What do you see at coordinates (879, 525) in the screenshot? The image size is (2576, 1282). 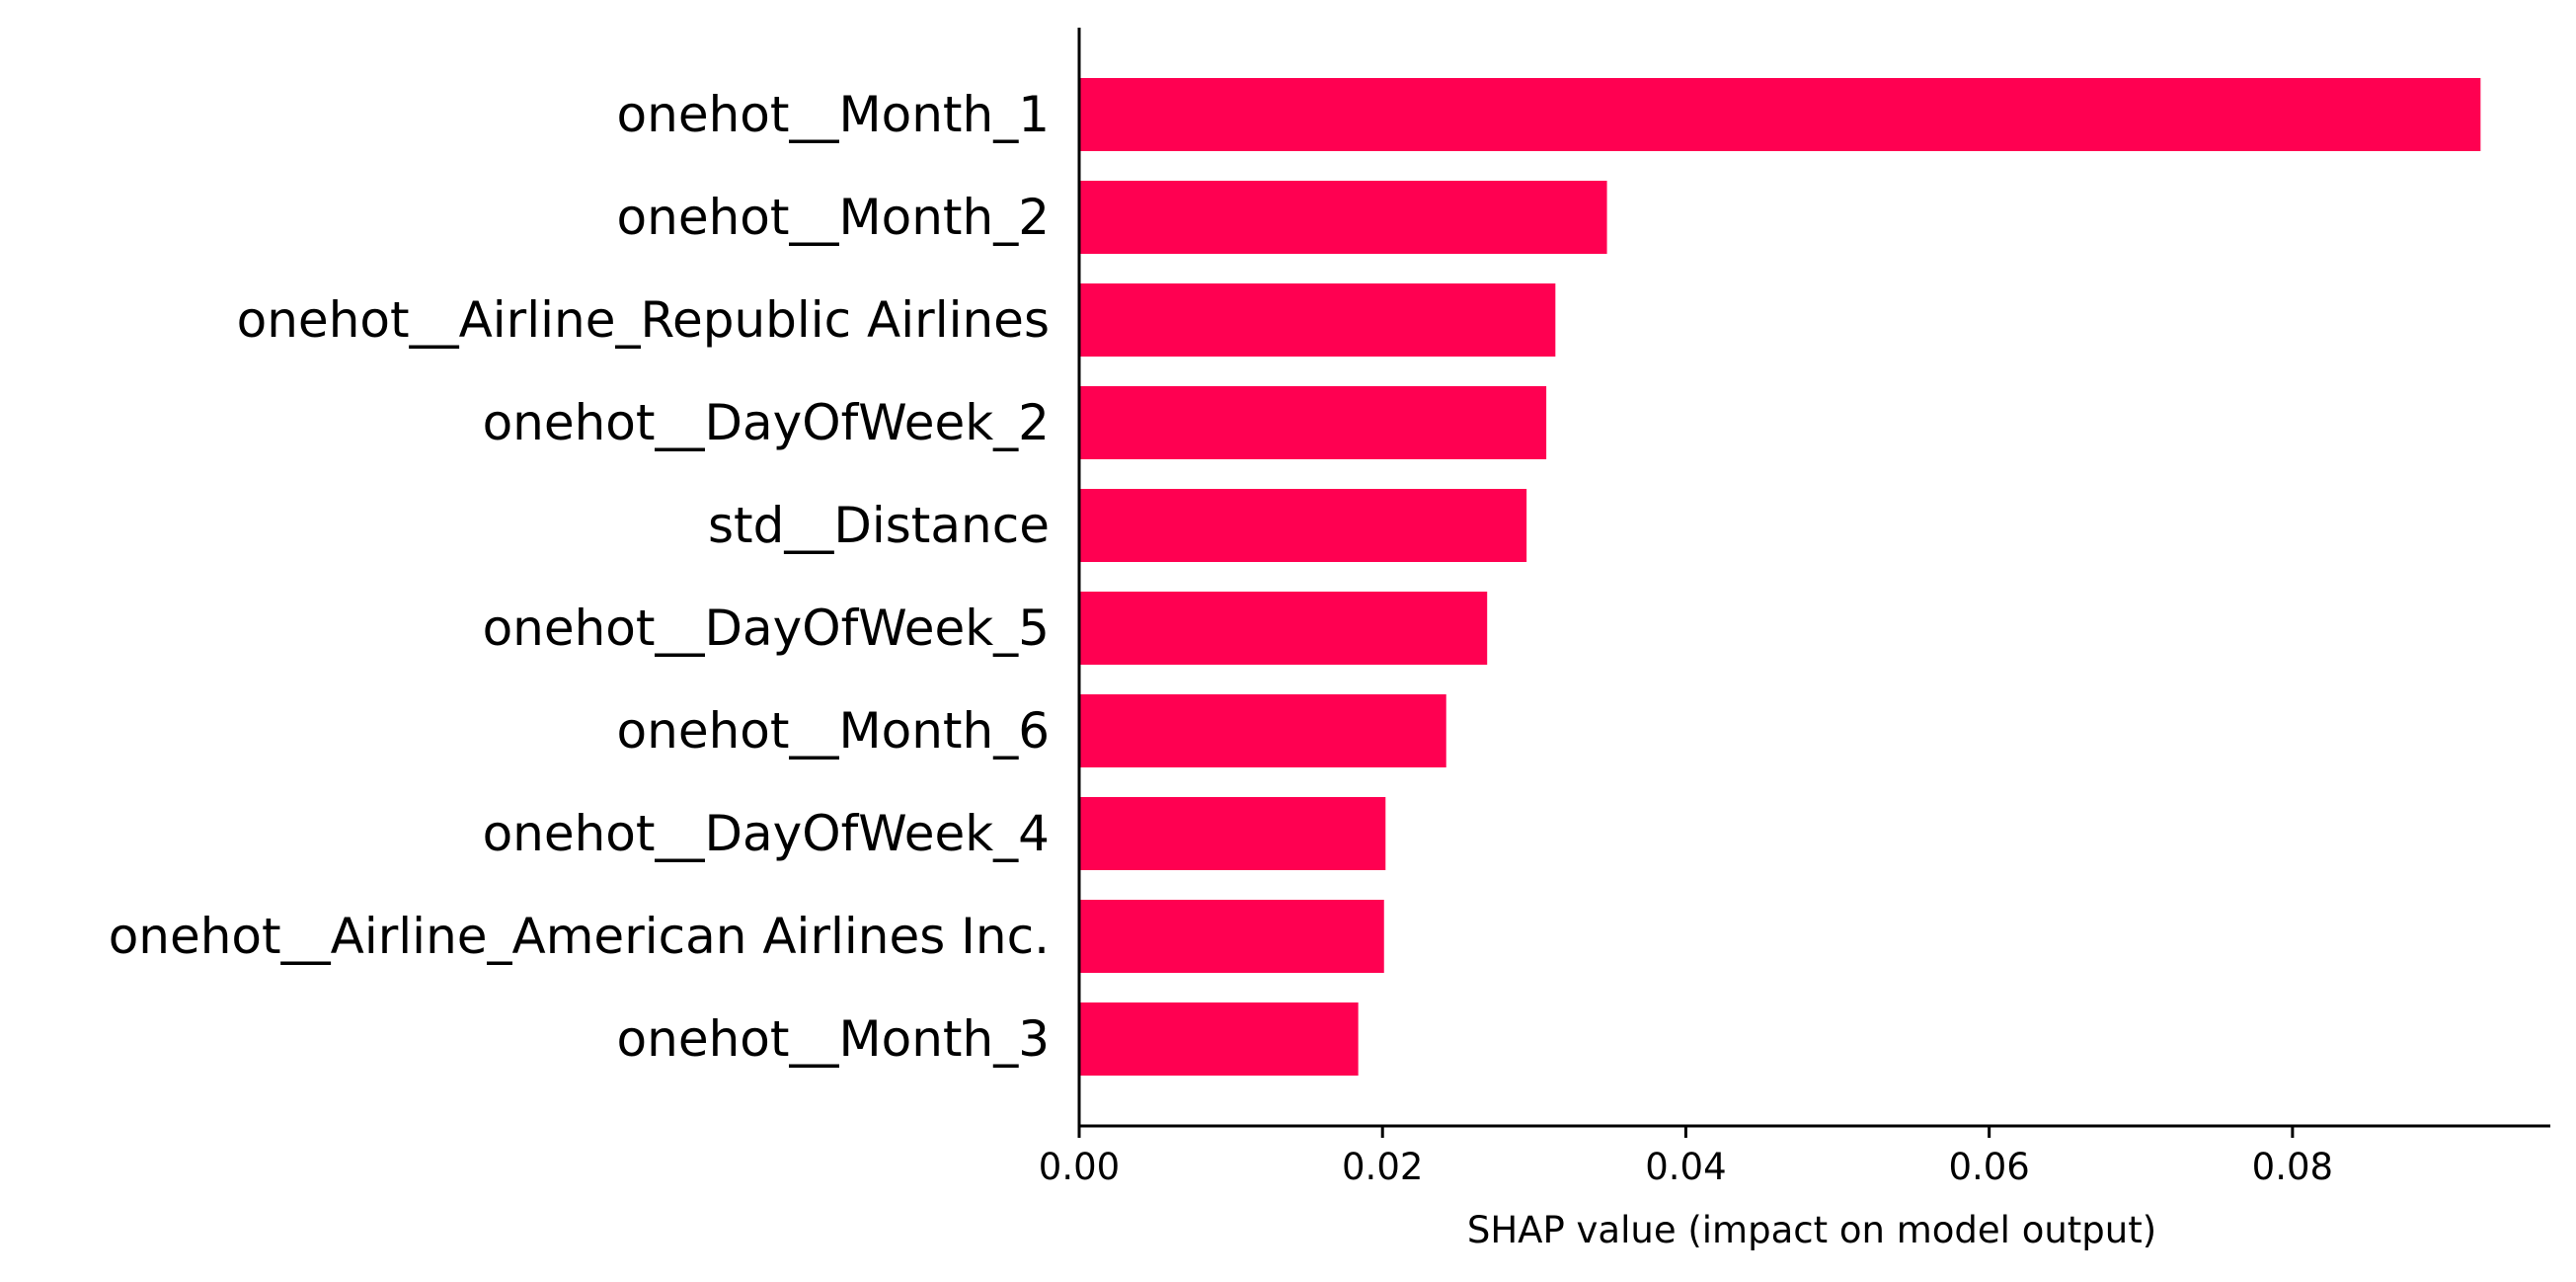 I see `category-label: std__Distance` at bounding box center [879, 525].